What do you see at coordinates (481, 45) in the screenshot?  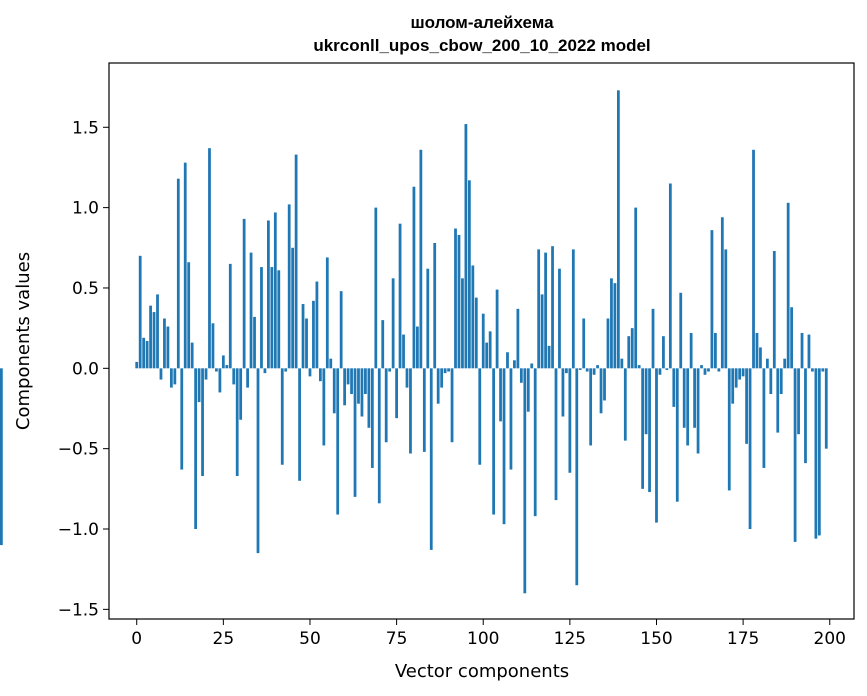 I see `chart-subtitle: ukrconll_upos_cbow_200_10_2022 model` at bounding box center [481, 45].